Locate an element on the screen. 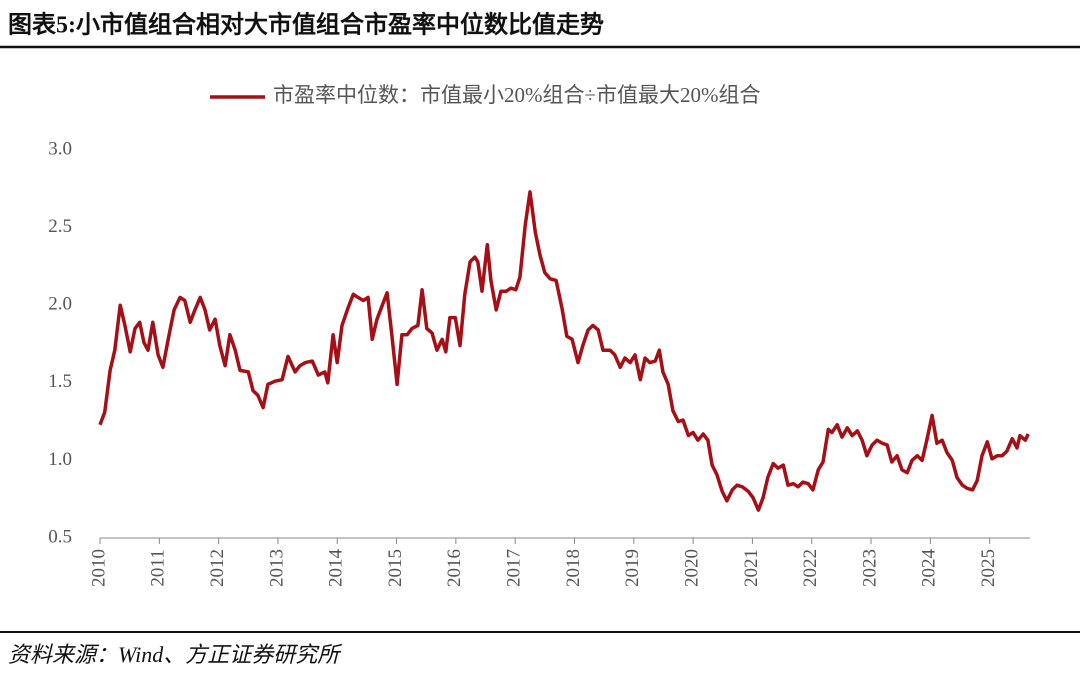 The image size is (1080, 680). y-tick-label: 2.5 is located at coordinates (60, 226).